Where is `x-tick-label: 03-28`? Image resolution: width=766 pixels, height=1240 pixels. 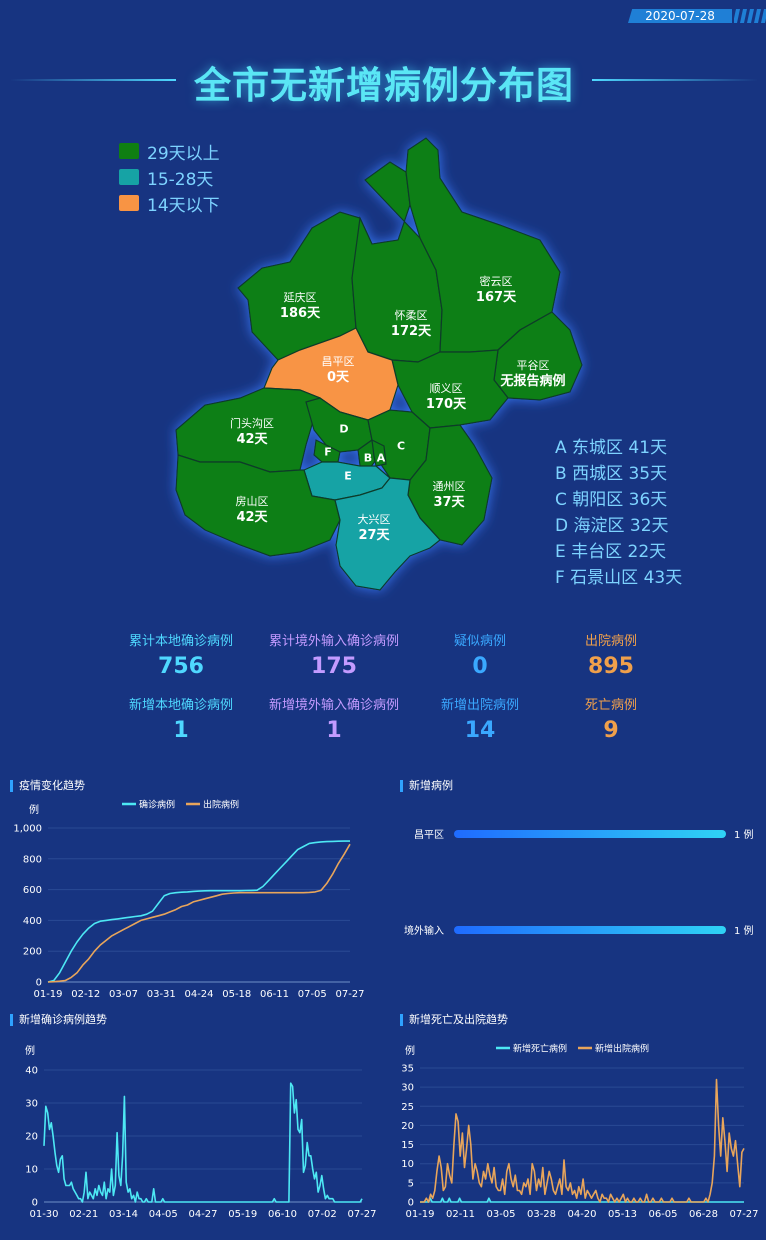
x-tick-label: 03-28 is located at coordinates (541, 1214).